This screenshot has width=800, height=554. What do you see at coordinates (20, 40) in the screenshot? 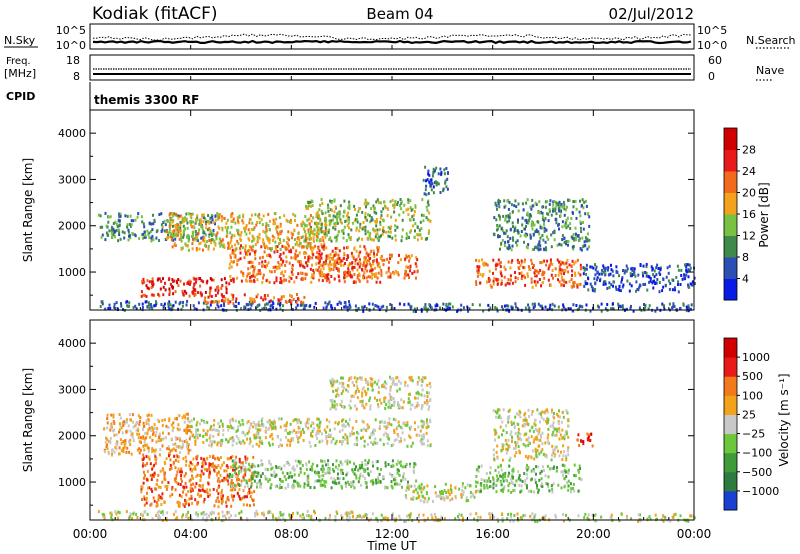
I see `nsky-label: N.Sky` at bounding box center [20, 40].